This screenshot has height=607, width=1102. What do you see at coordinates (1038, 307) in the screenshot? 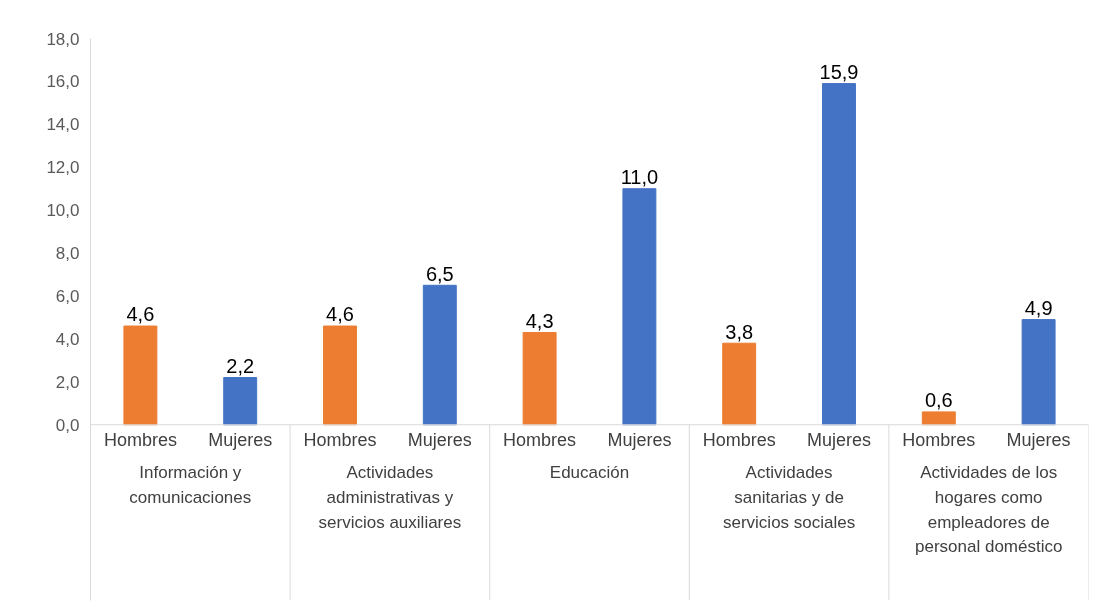
I see `data-label: 4,9` at bounding box center [1038, 307].